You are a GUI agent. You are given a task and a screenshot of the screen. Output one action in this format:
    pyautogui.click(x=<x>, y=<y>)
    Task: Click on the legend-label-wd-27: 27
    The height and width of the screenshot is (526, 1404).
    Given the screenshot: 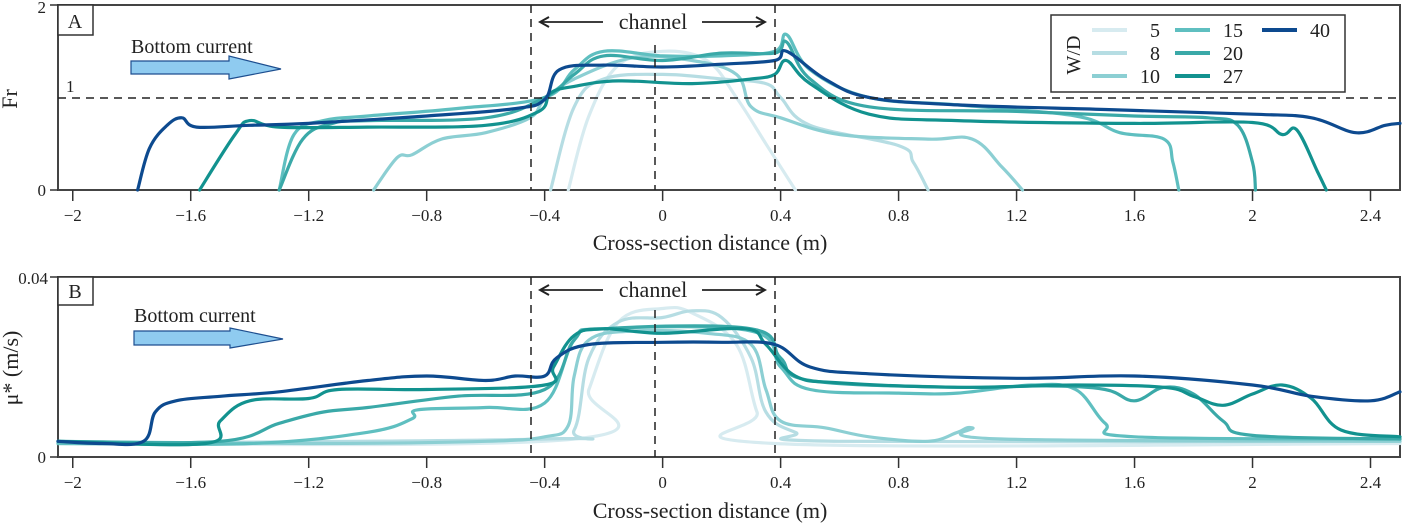 What is the action you would take?
    pyautogui.click(x=1233, y=77)
    